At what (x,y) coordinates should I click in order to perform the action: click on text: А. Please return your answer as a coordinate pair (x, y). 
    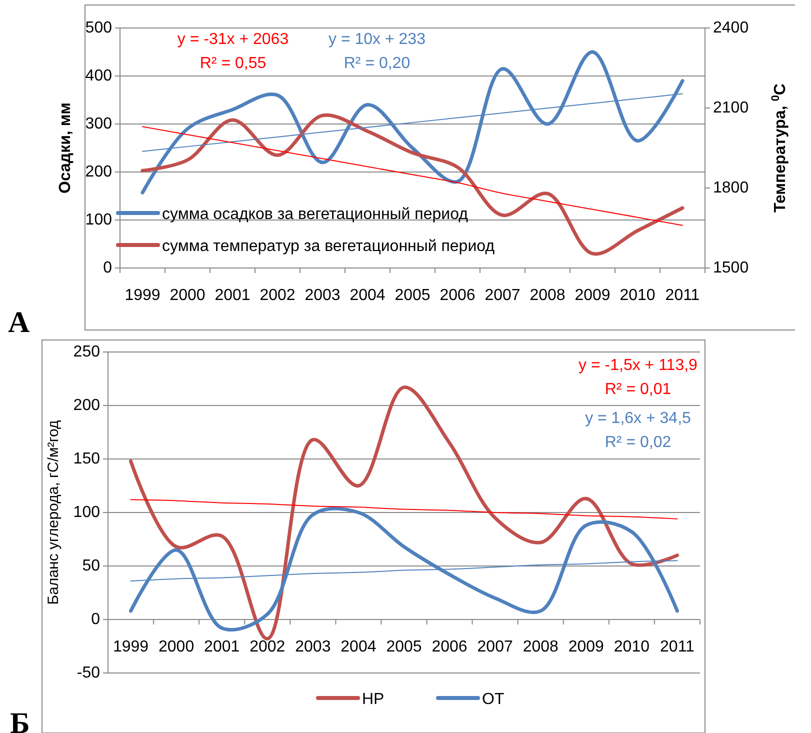
    Looking at the image, I should click on (19, 322).